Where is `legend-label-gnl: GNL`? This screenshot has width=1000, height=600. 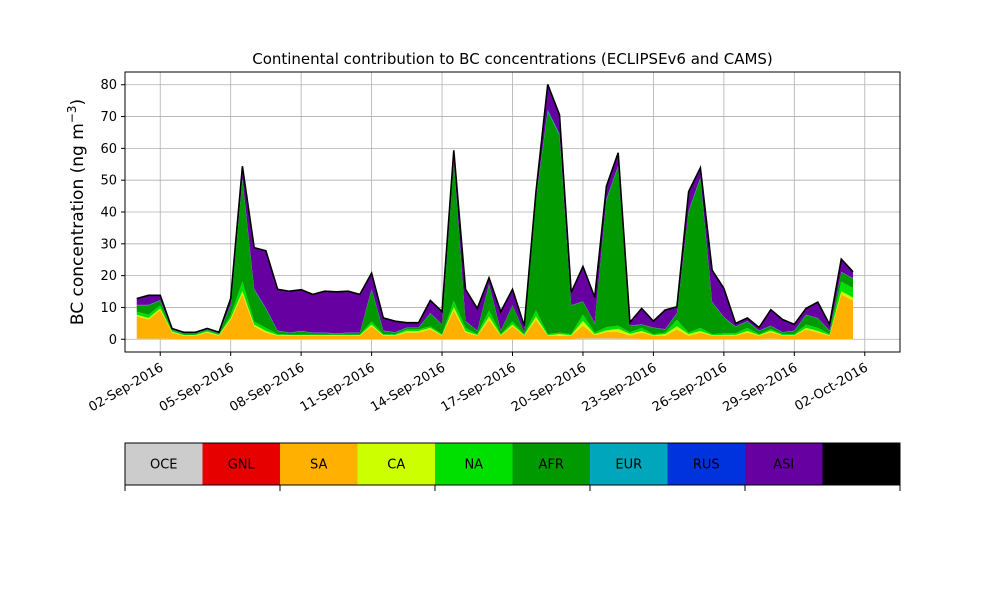 legend-label-gnl: GNL is located at coordinates (242, 465).